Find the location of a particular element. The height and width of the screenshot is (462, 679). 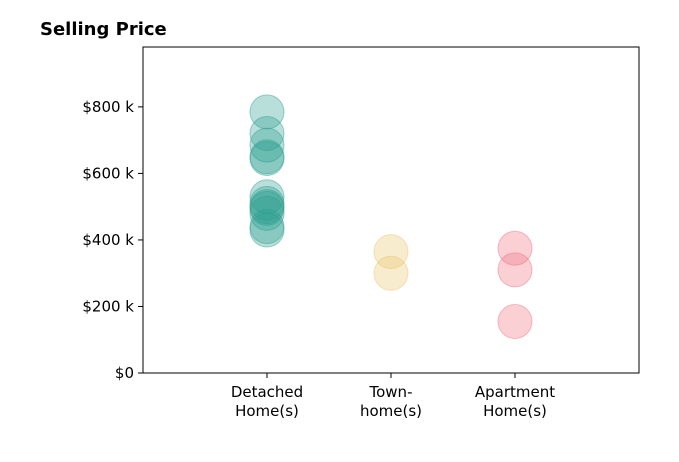

y-tick-label: $200 k is located at coordinates (108, 306).